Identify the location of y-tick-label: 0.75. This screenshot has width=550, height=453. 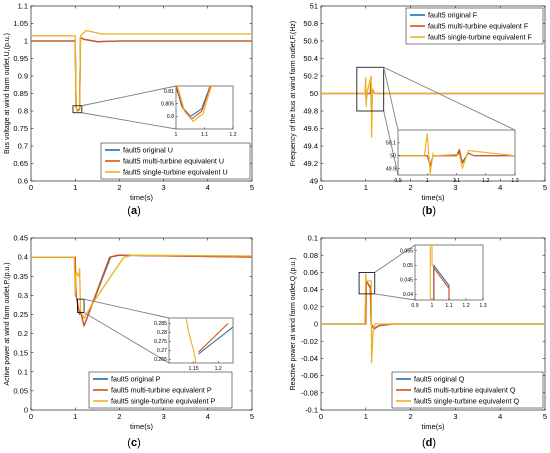
(20, 128).